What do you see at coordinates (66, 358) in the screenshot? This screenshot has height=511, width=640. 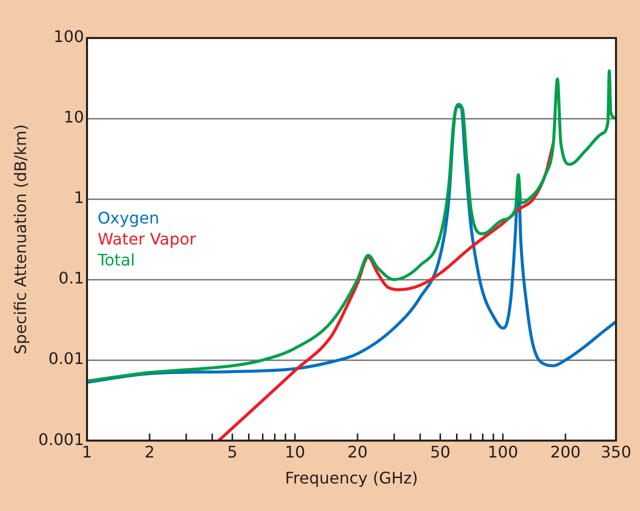 I see `y-tick-label: 0.01` at bounding box center [66, 358].